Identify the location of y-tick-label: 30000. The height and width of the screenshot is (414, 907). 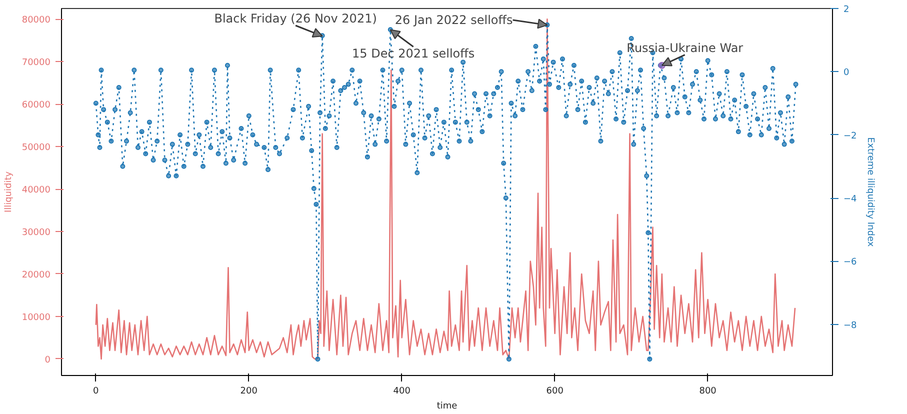
(36, 233).